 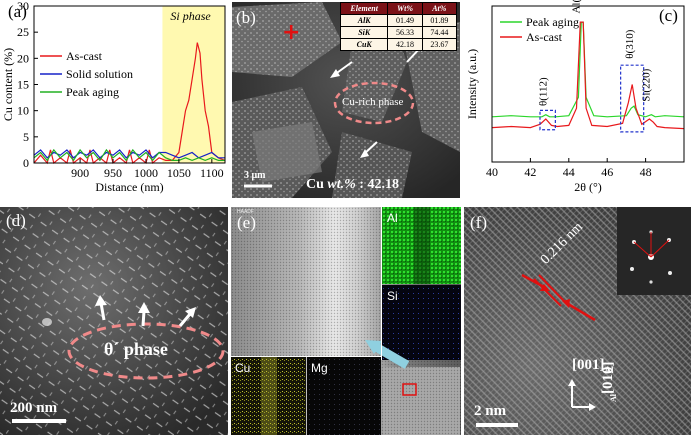 I want to click on x-tick-label: 46, so click(x=607, y=172).